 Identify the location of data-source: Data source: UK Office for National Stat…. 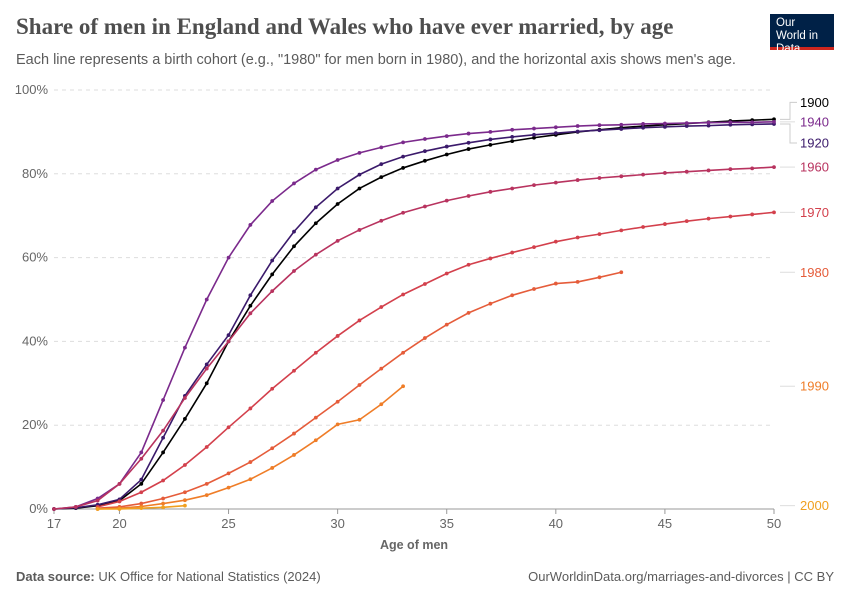
(168, 576).